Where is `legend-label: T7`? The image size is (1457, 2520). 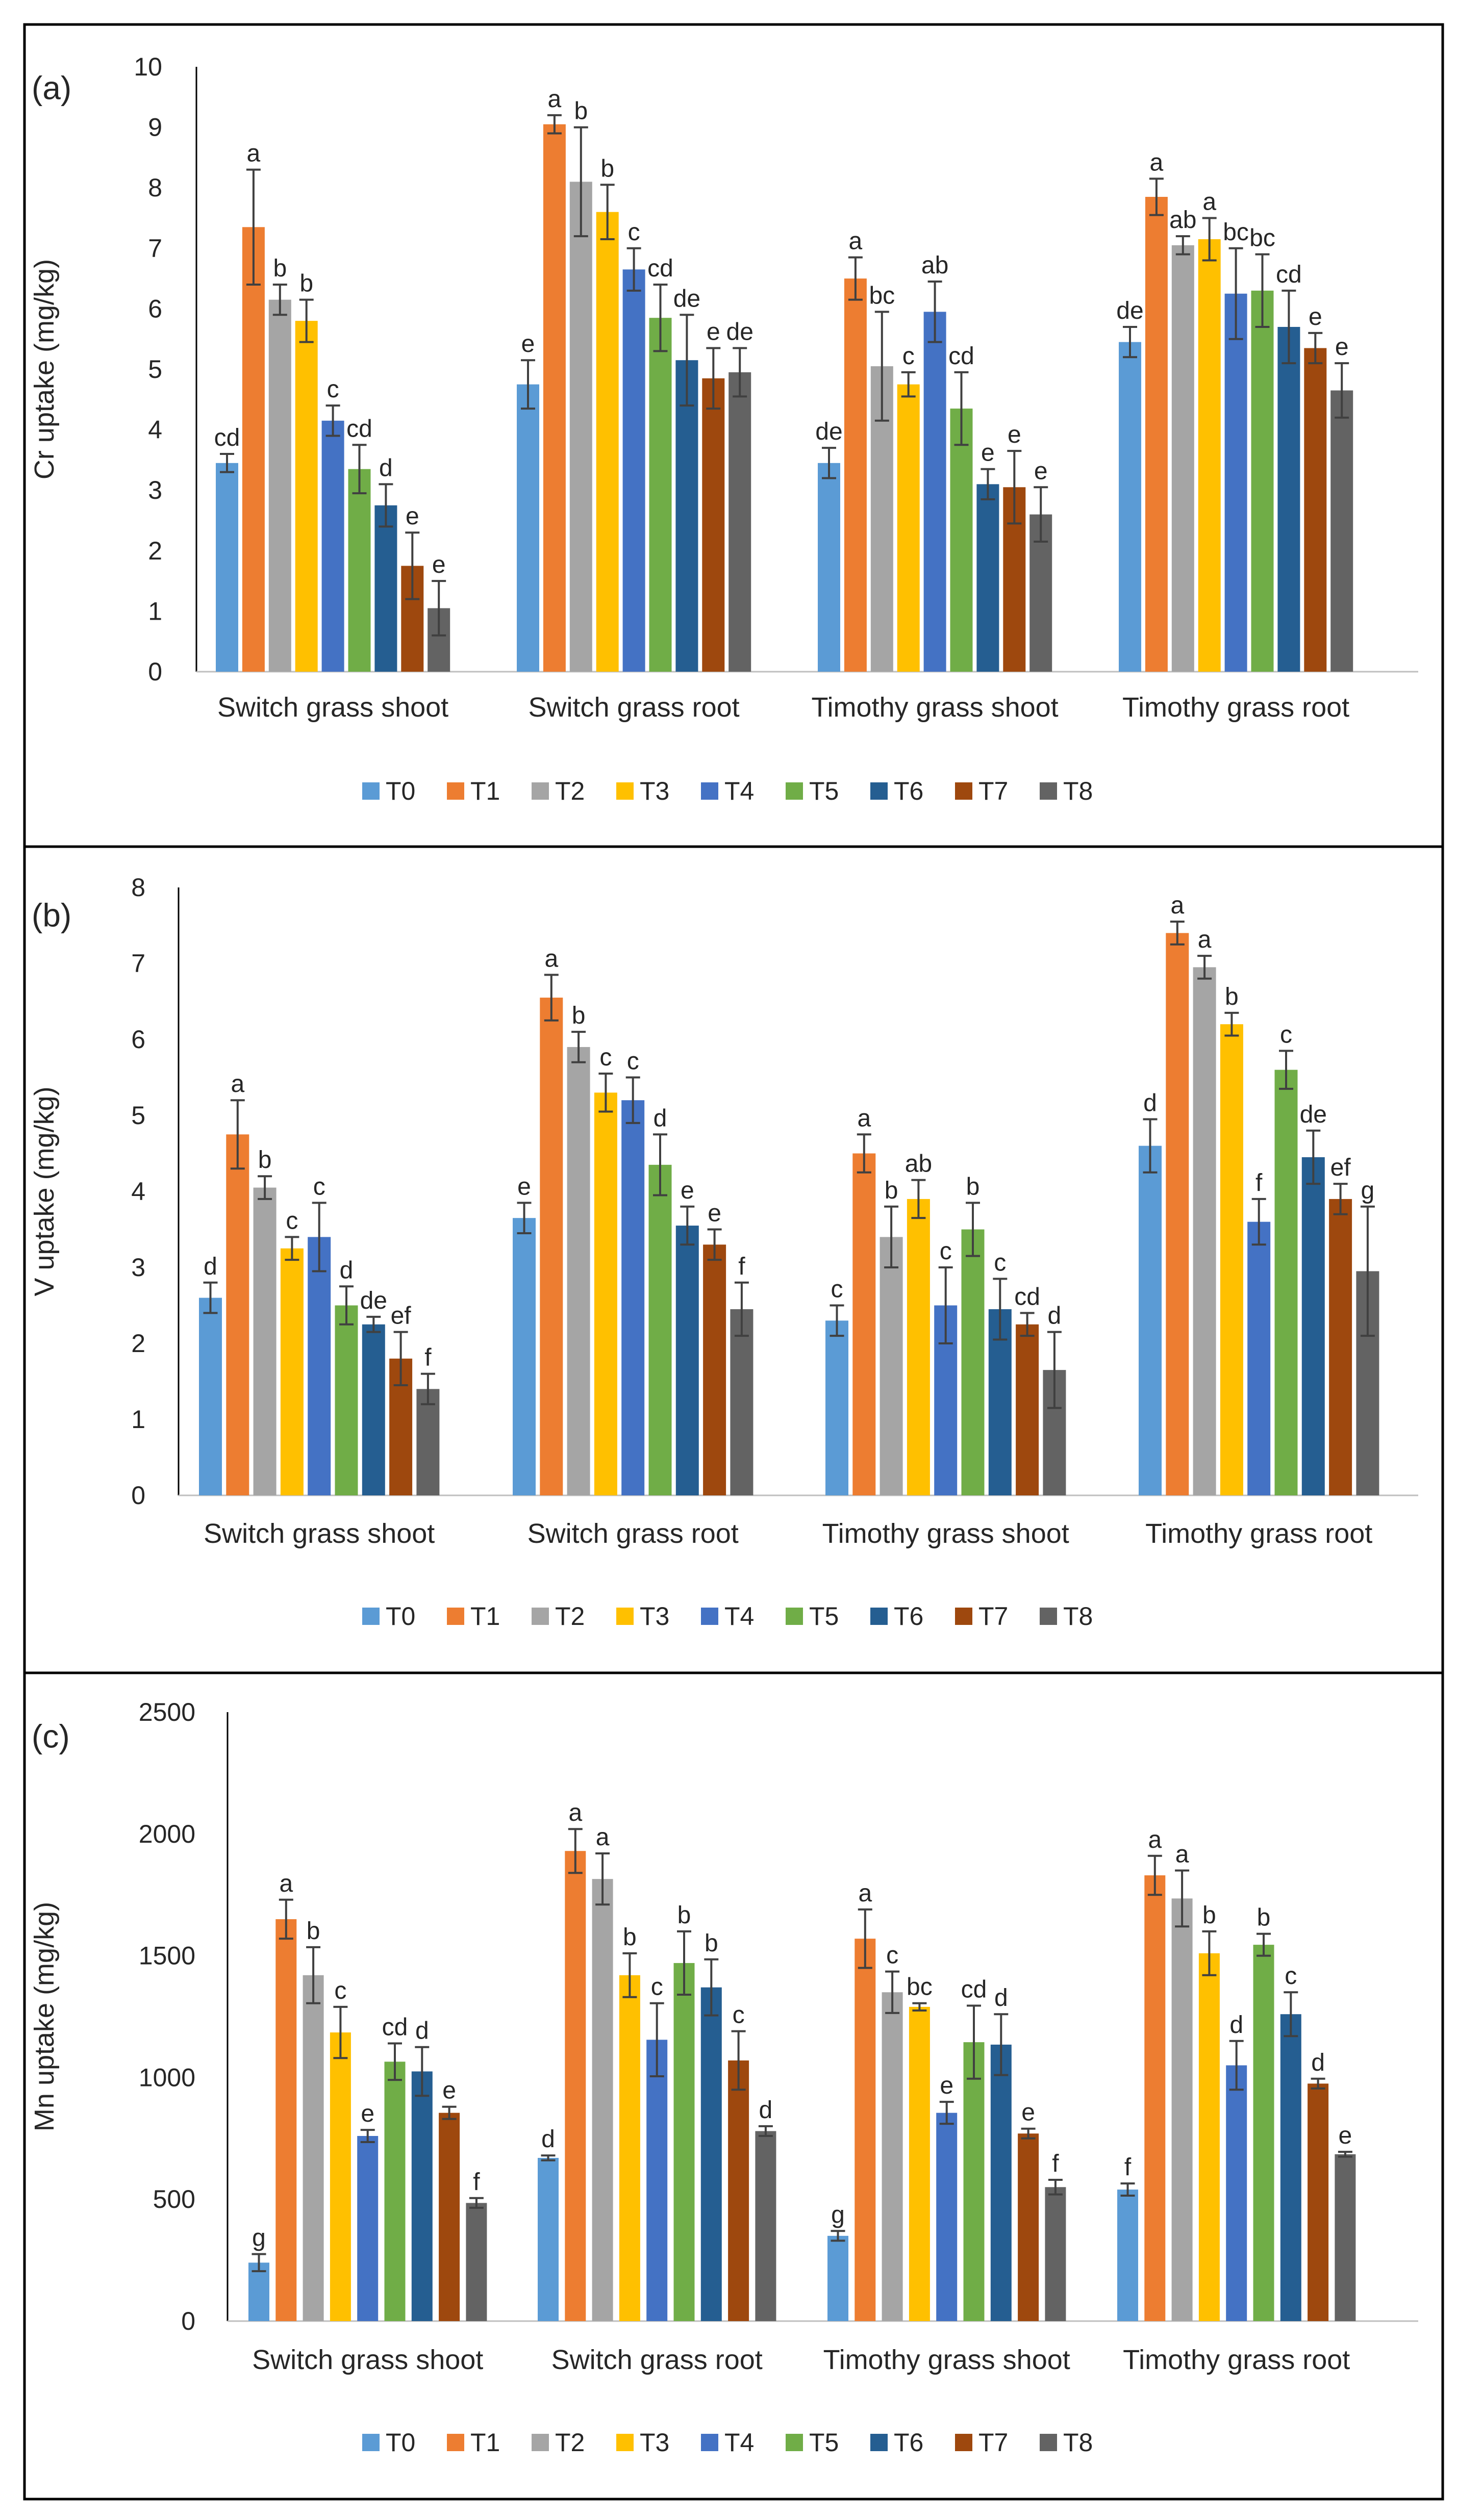 legend-label: T7 is located at coordinates (993, 2442).